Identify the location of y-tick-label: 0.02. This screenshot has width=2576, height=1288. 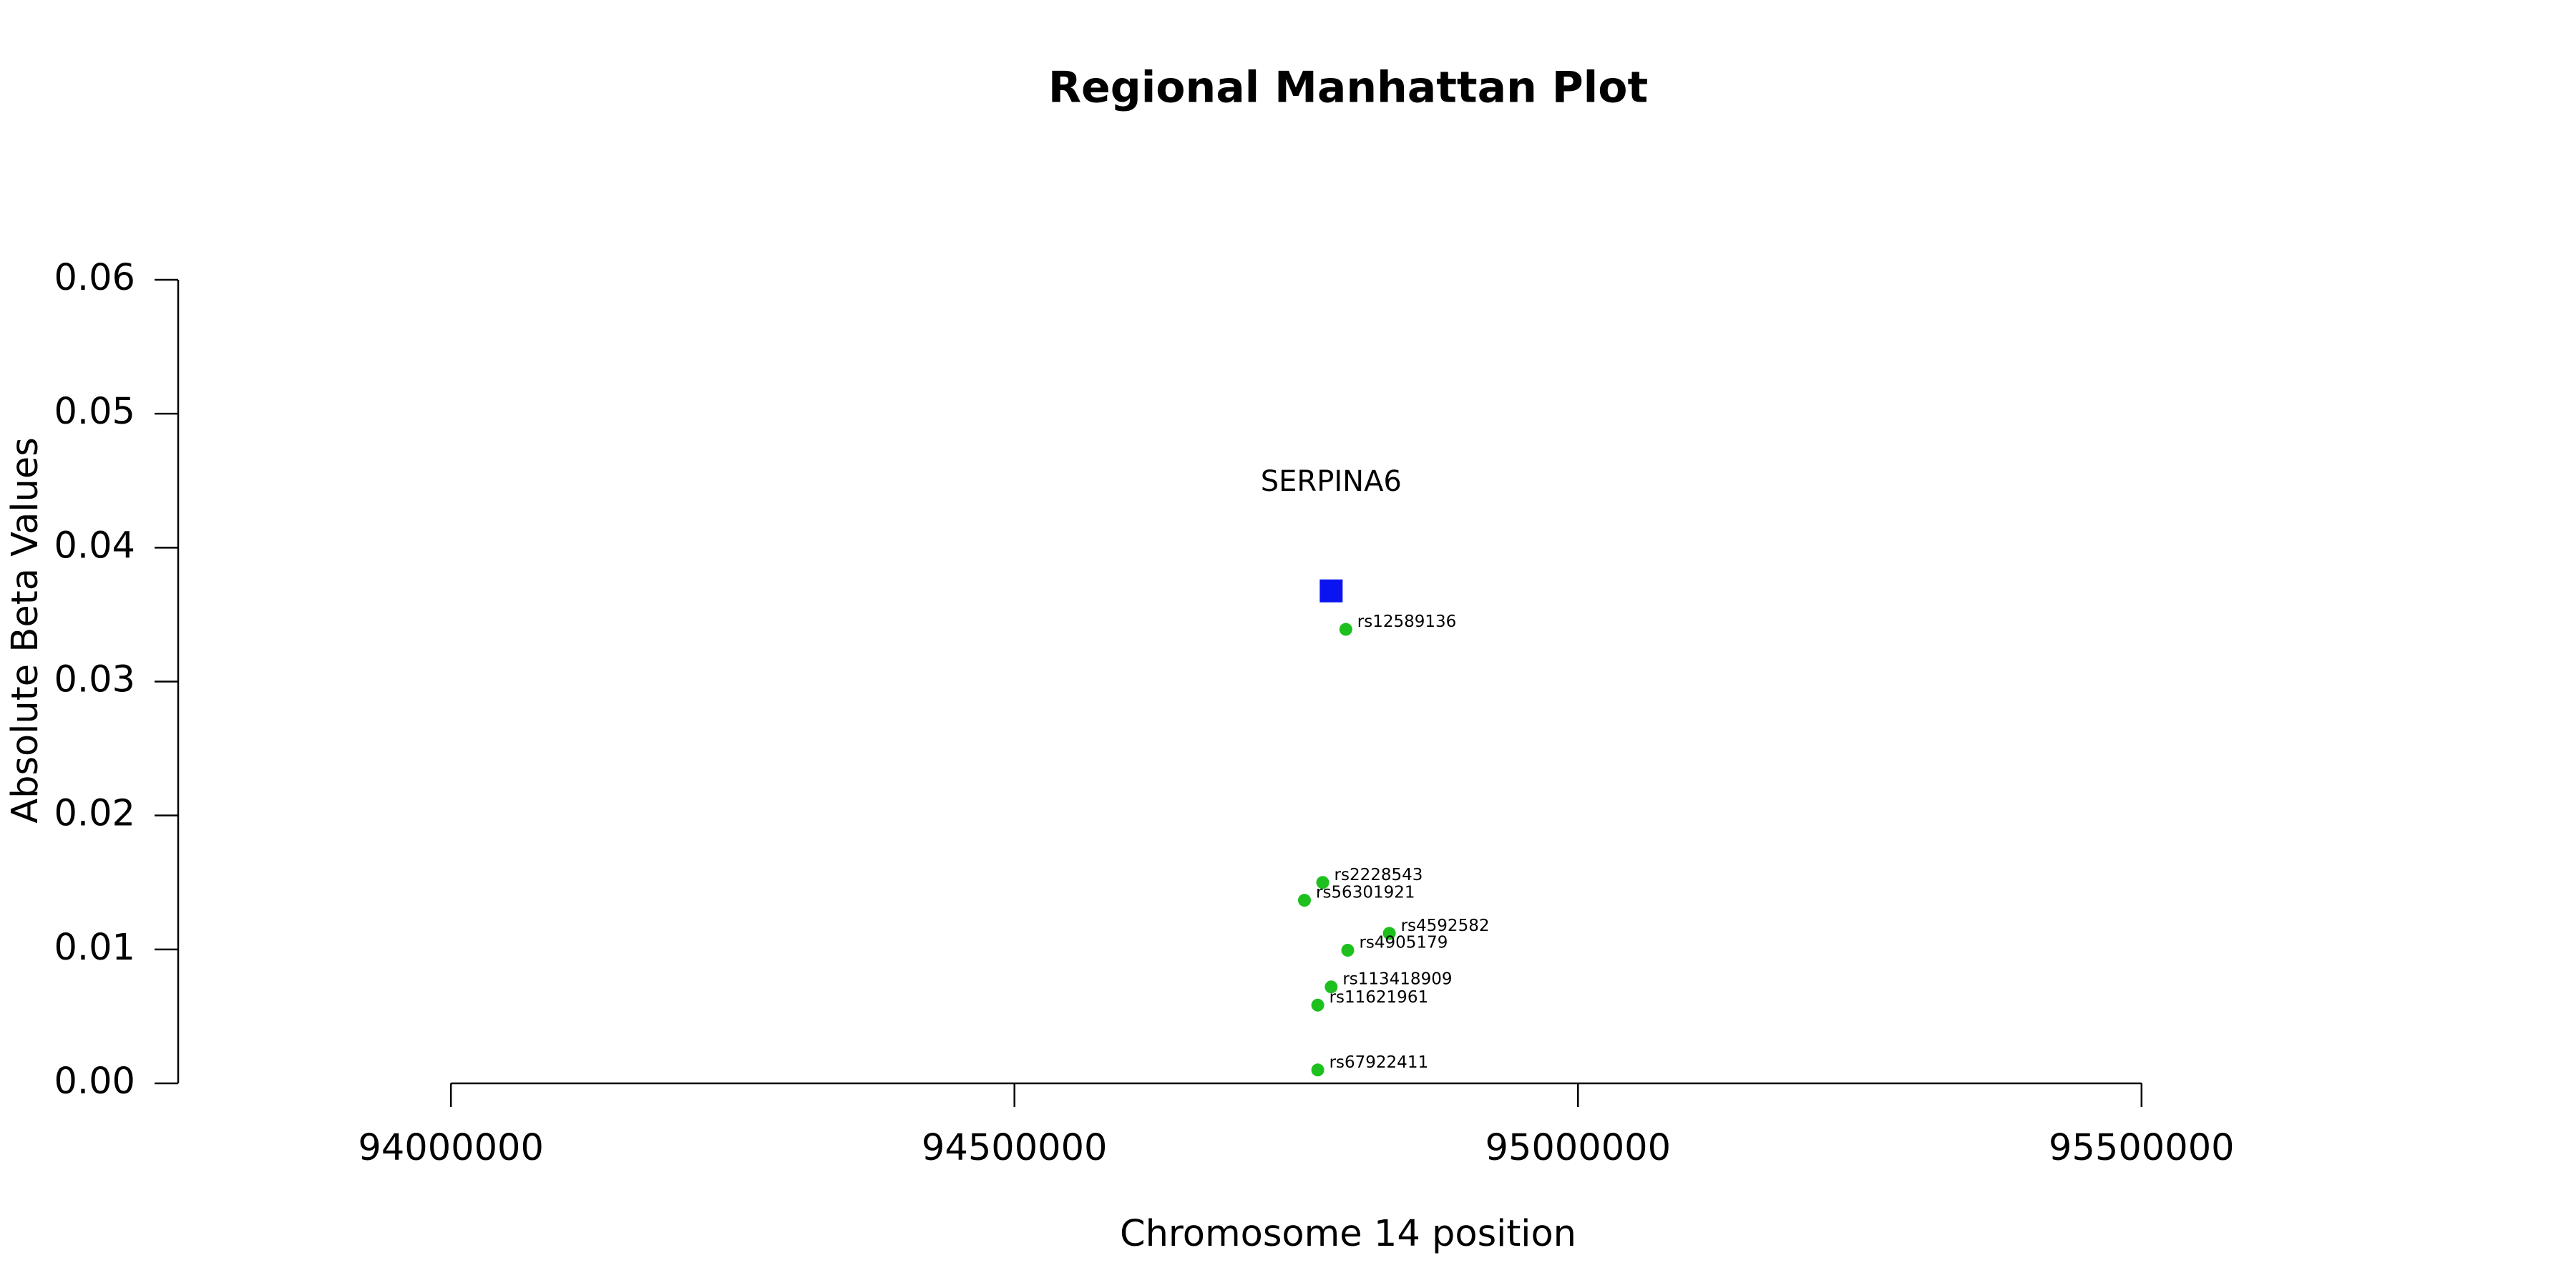
(94, 814).